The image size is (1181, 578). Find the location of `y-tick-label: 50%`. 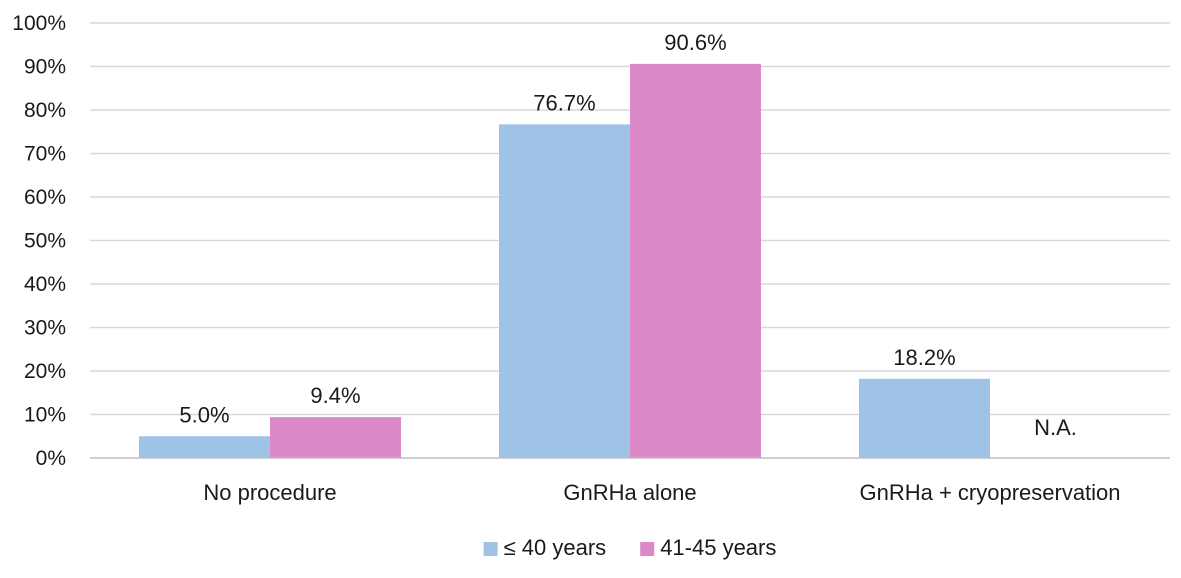

y-tick-label: 50% is located at coordinates (45, 241).